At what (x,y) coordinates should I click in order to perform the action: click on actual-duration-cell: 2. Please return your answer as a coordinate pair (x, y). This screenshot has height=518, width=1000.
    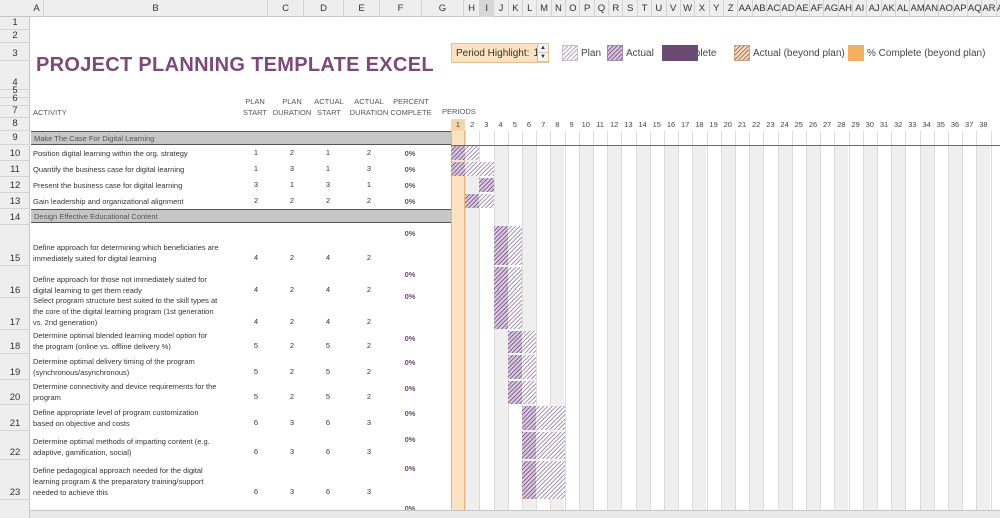
    Looking at the image, I should click on (369, 345).